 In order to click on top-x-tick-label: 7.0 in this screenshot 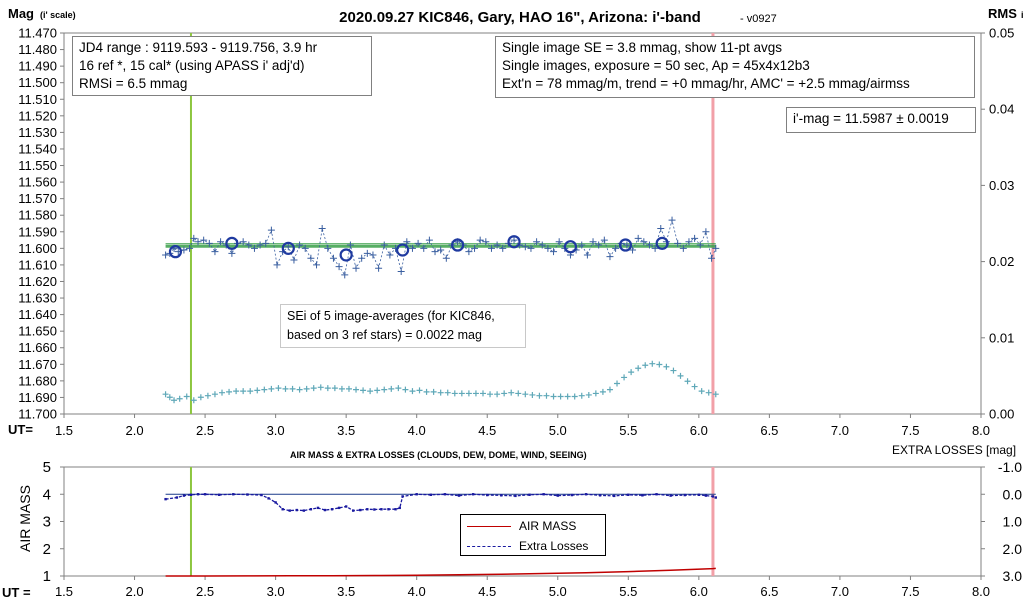, I will do `click(840, 430)`.